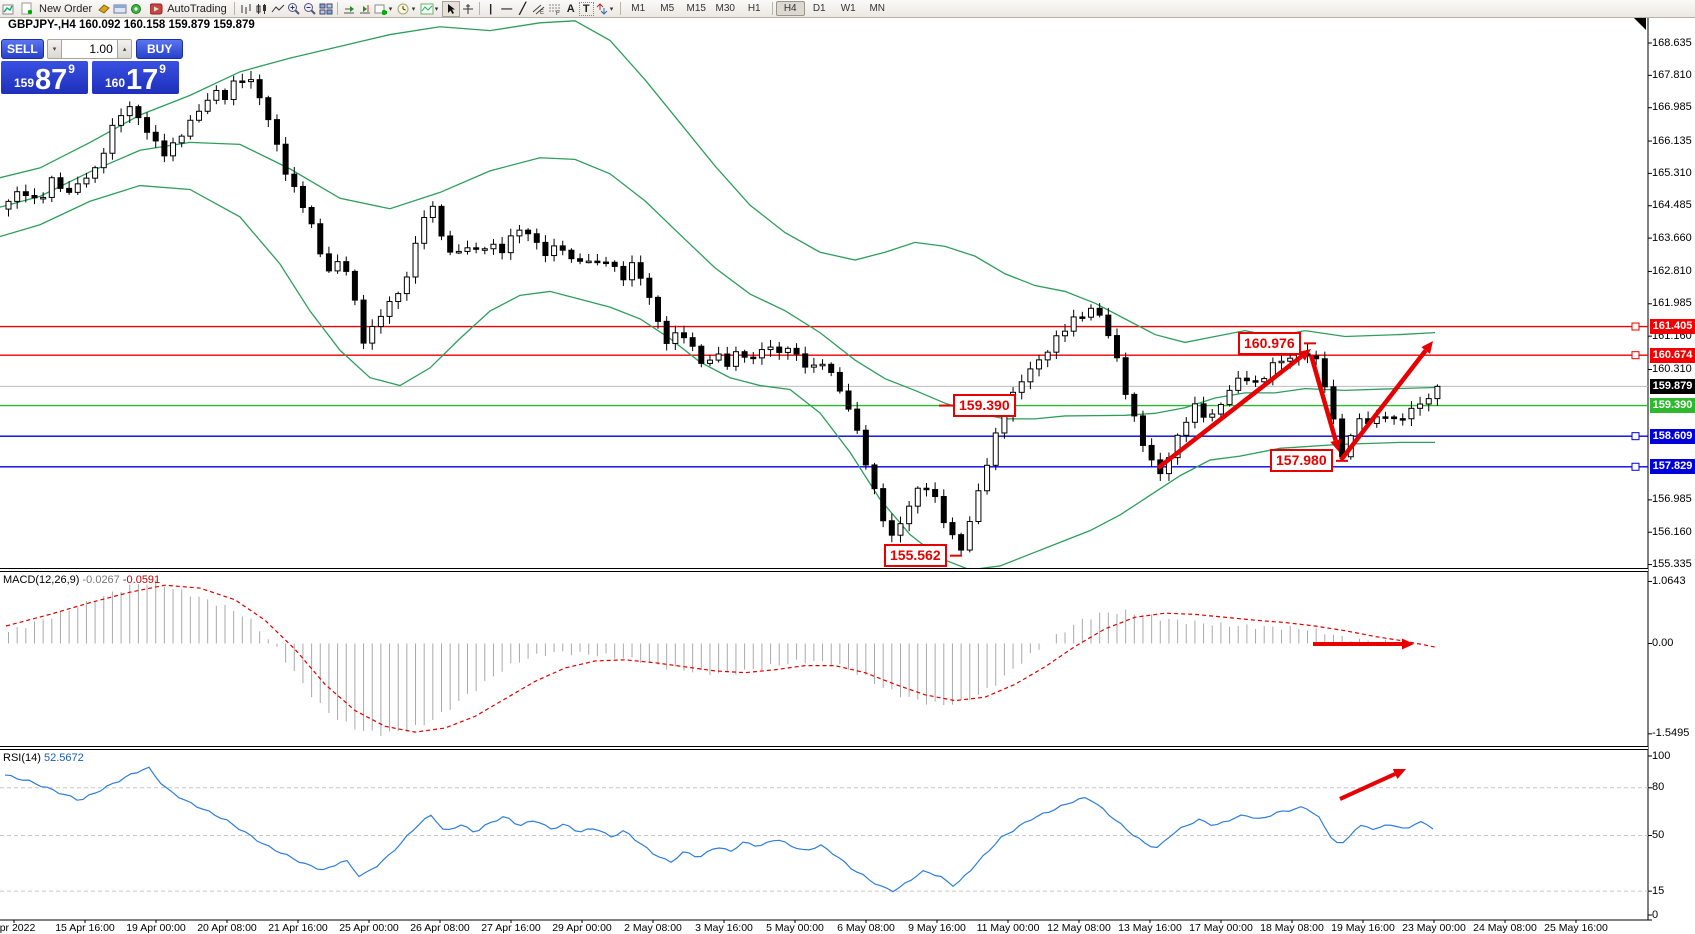 Image resolution: width=1695 pixels, height=934 pixels. Describe the element at coordinates (1672, 205) in the screenshot. I see `price-axis-tick: 164.485` at that location.